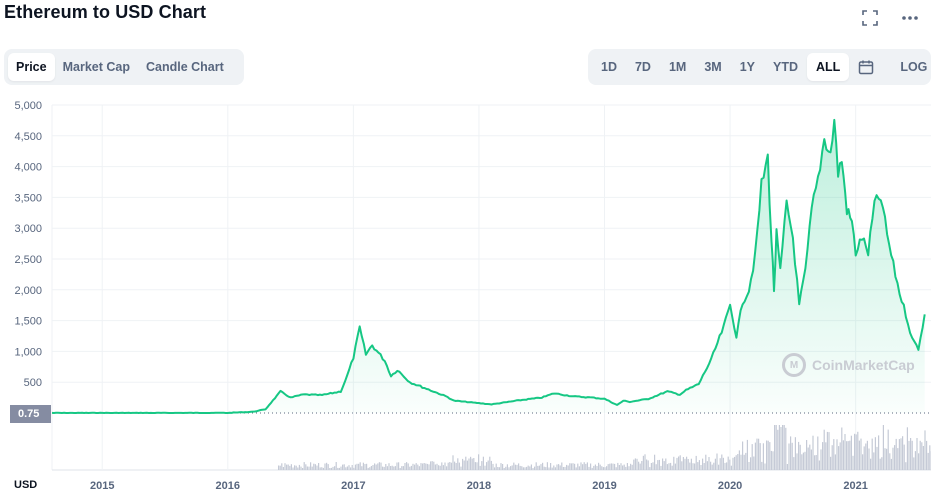  What do you see at coordinates (28, 137) in the screenshot?
I see `y-tick-label: 4,500` at bounding box center [28, 137].